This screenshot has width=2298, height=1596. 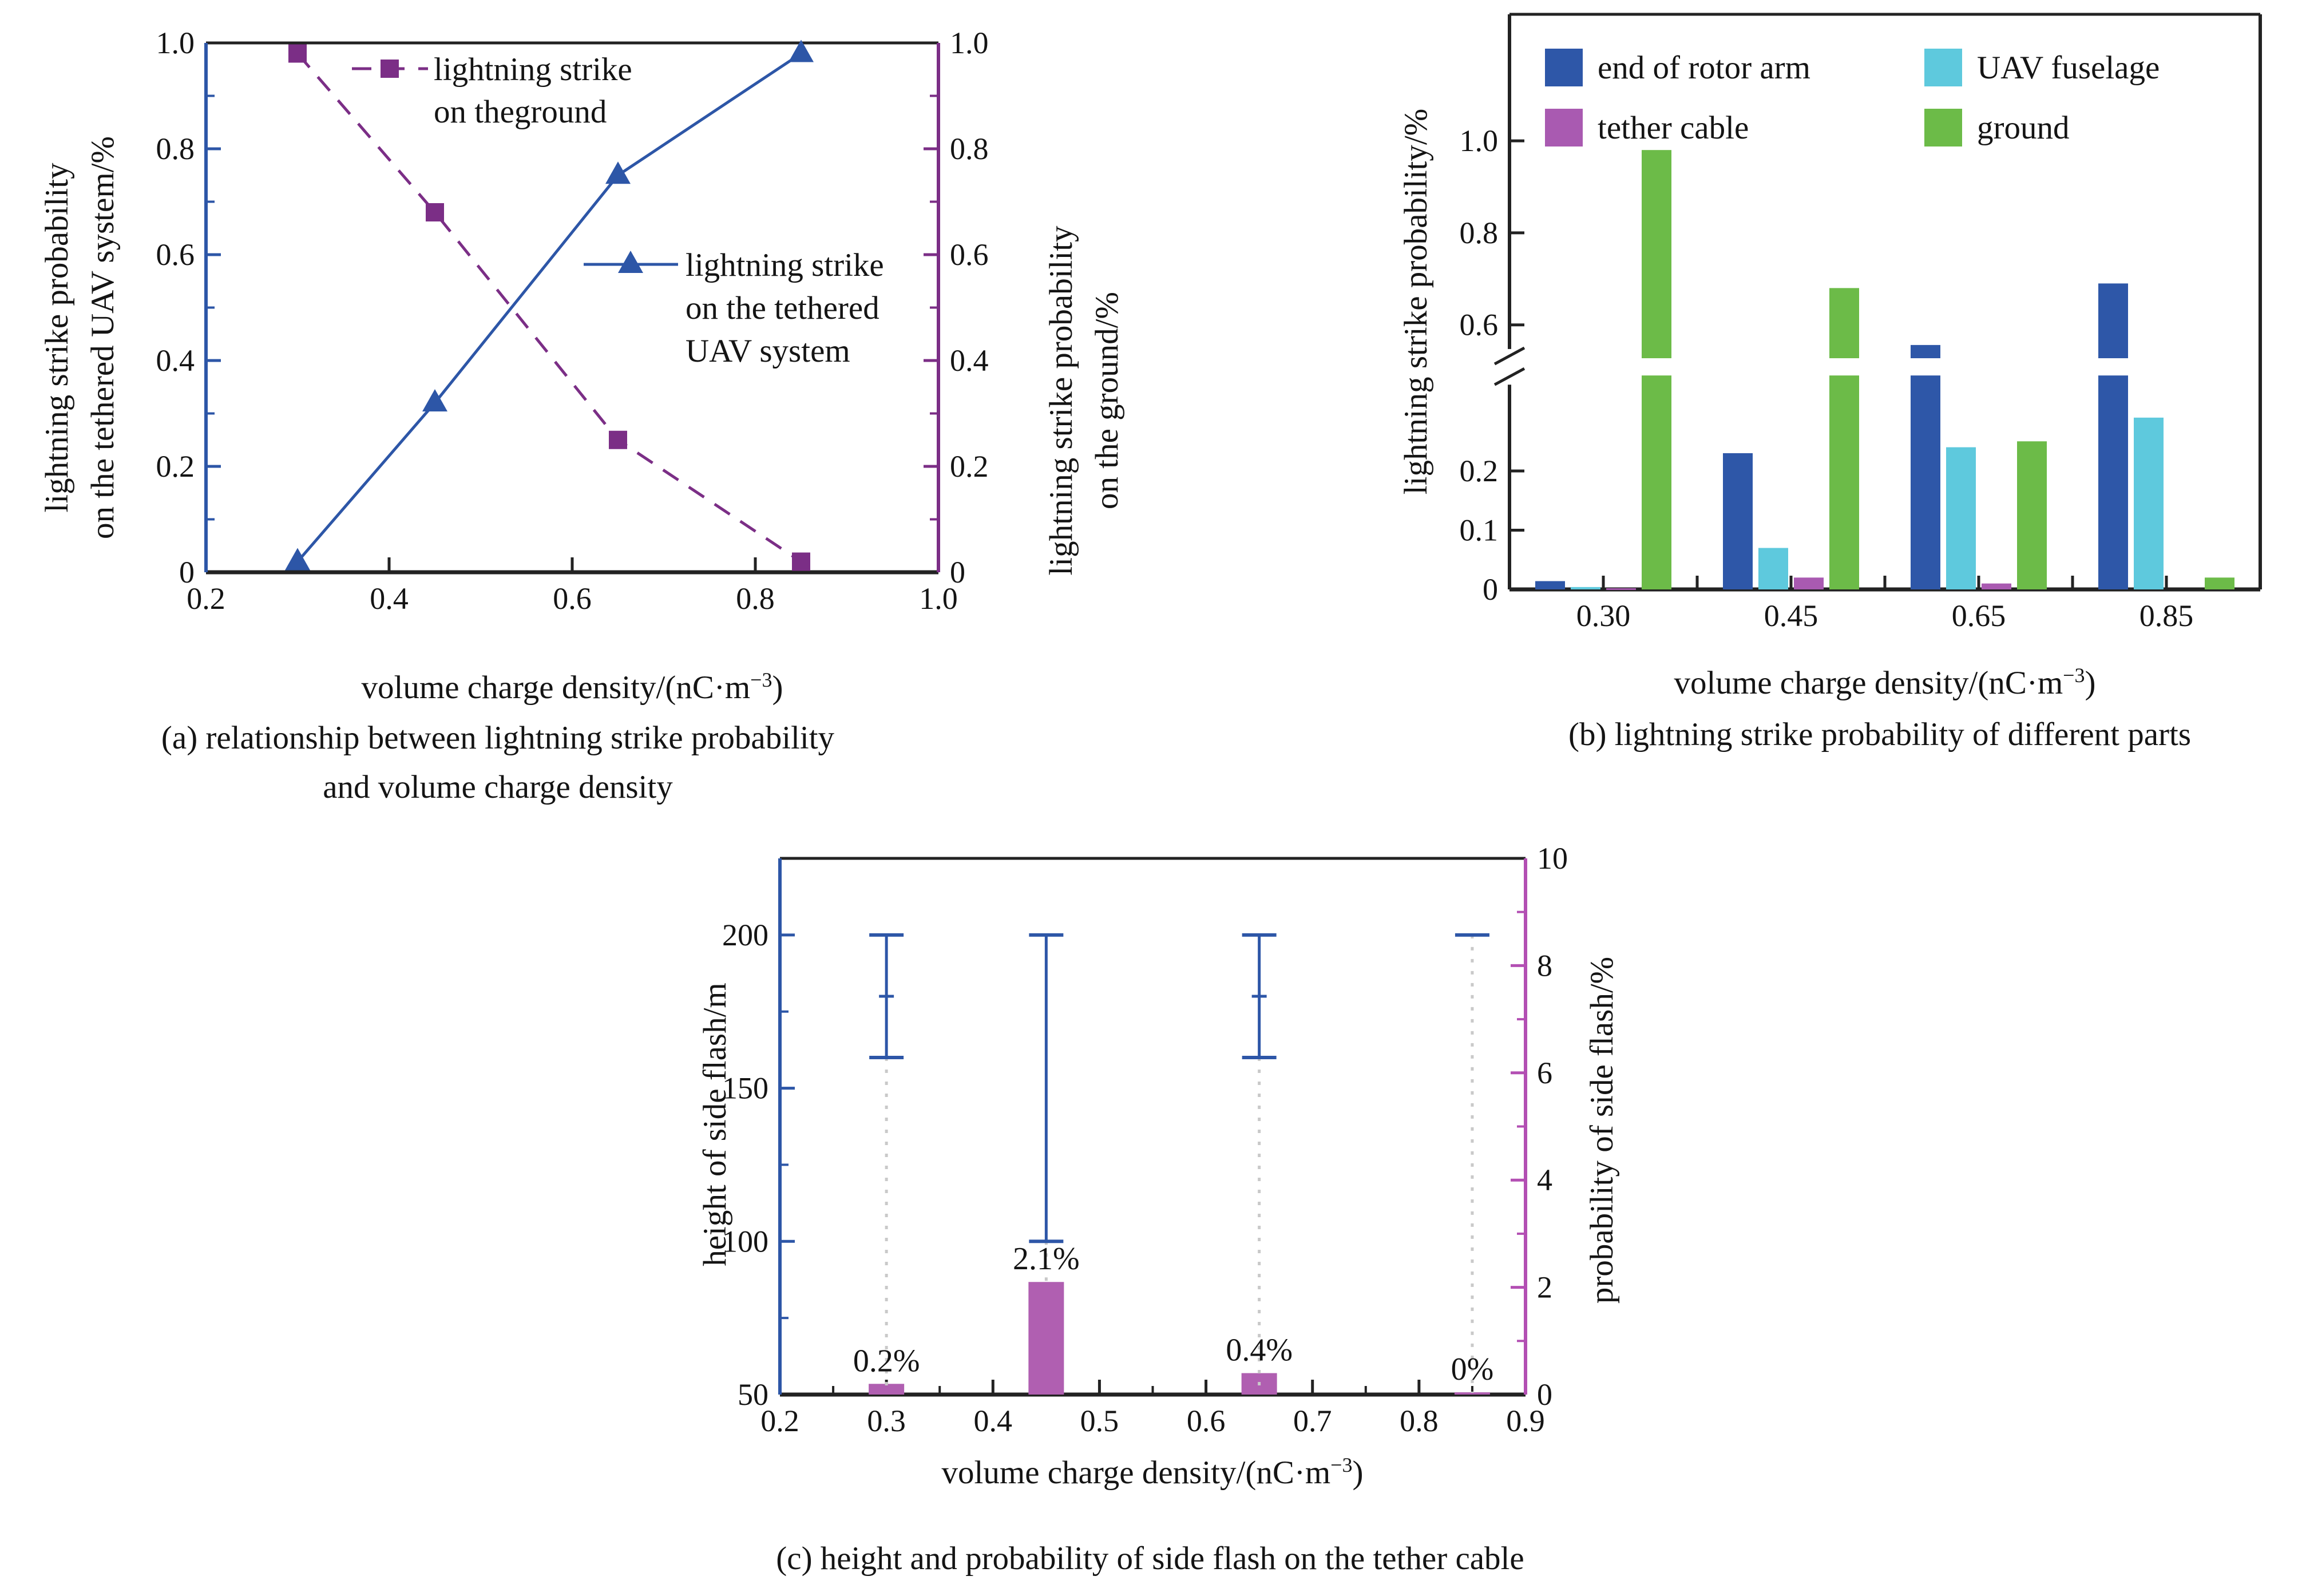 What do you see at coordinates (1061, 400) in the screenshot?
I see `chart-a-ylabel-right-line1: lightning strike probability` at bounding box center [1061, 400].